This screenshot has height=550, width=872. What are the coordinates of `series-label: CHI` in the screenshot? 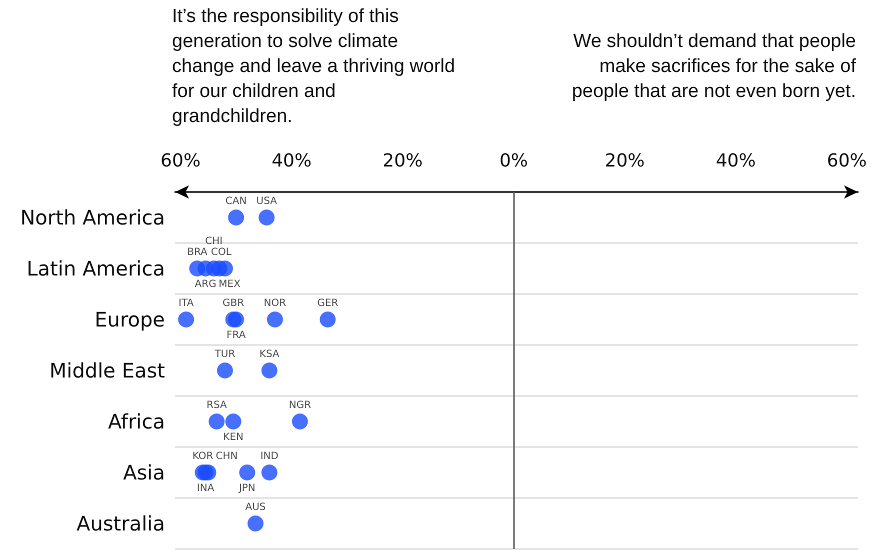 It's located at (214, 241).